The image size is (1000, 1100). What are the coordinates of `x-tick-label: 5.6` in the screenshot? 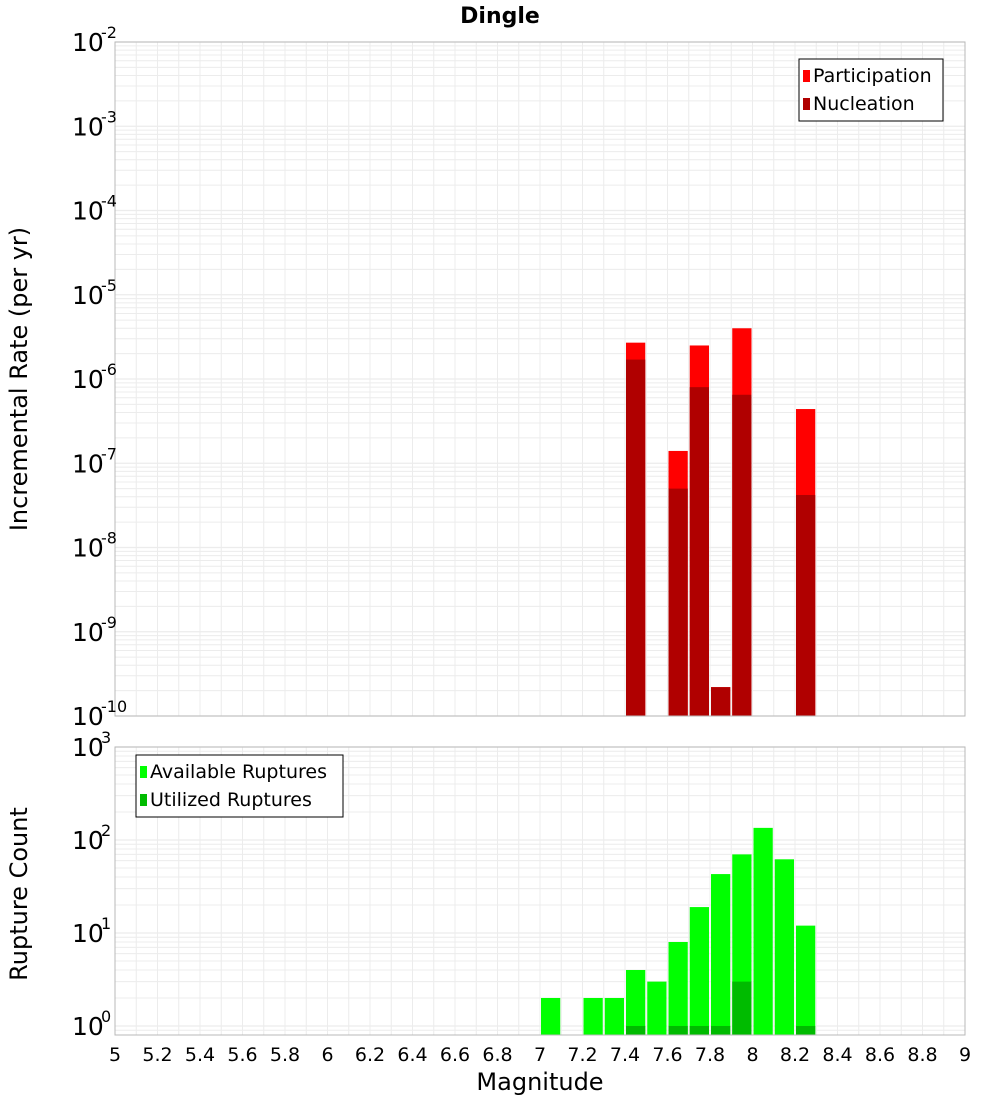 It's located at (242, 1055).